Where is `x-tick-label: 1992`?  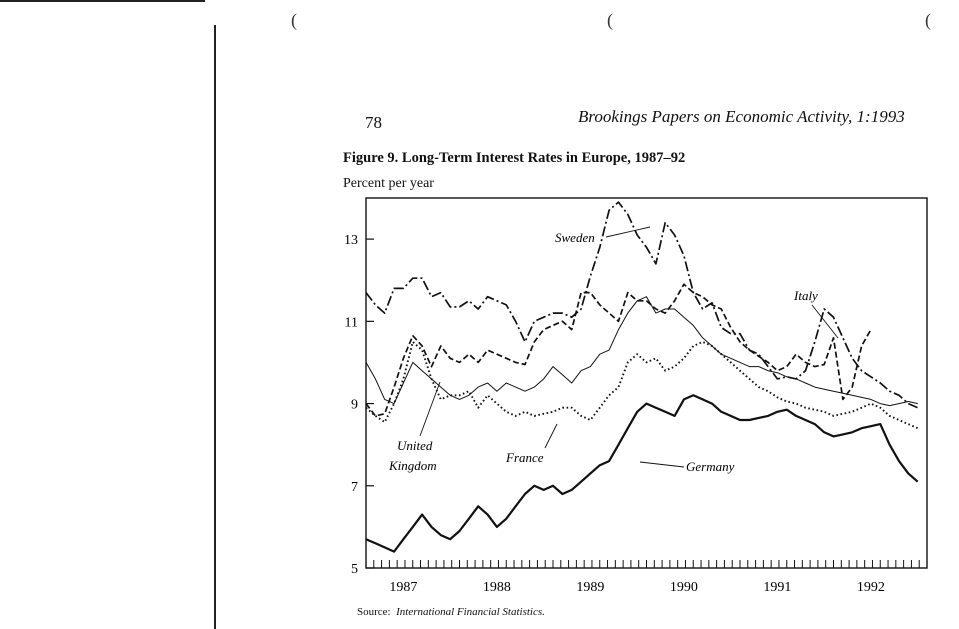
x-tick-label: 1992 is located at coordinates (871, 587).